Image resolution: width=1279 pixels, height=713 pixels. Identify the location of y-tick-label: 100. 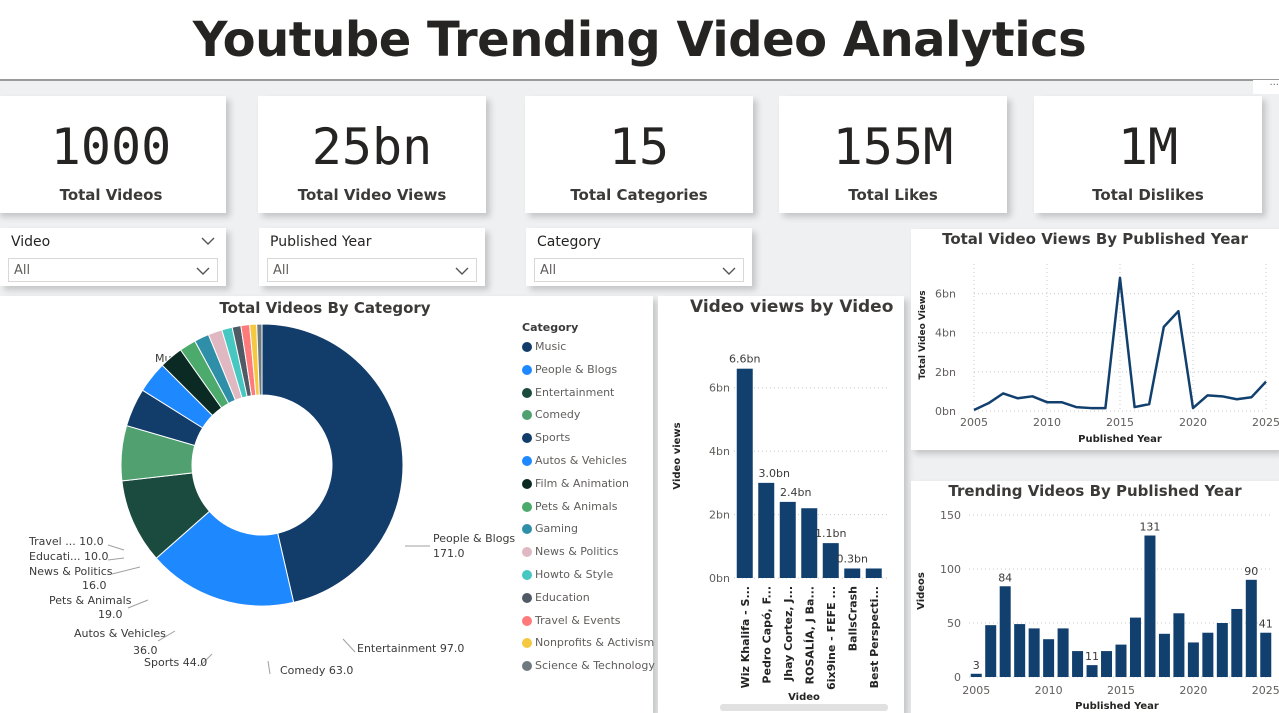
(950, 569).